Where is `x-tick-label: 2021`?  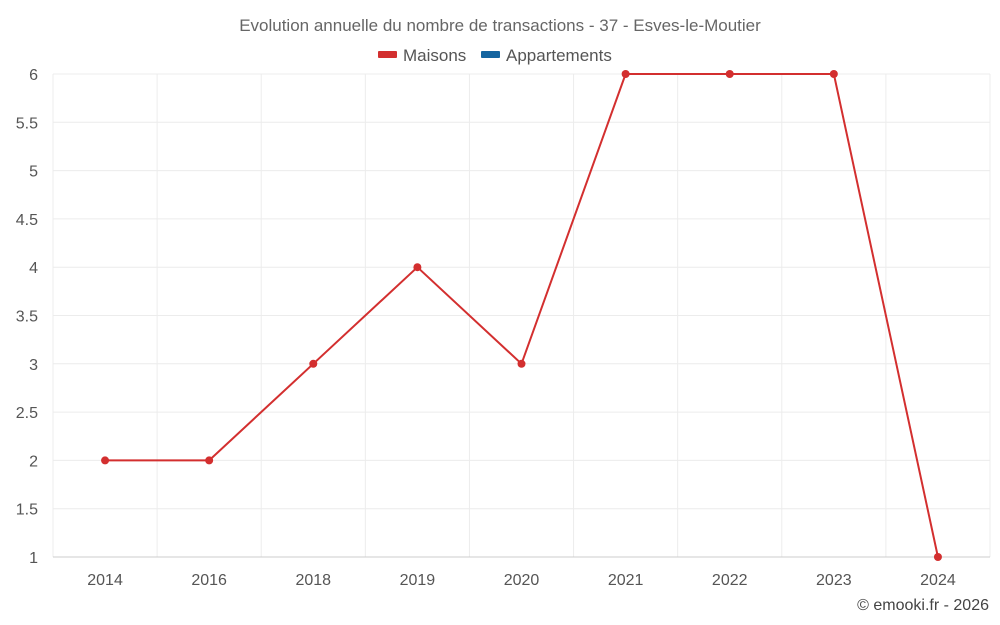 x-tick-label: 2021 is located at coordinates (626, 580).